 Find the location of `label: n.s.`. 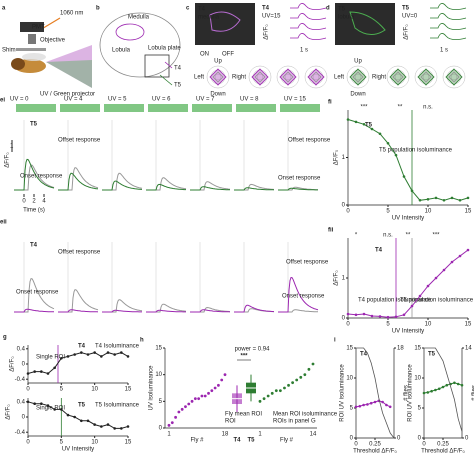

label: n.s. is located at coordinates (428, 108).